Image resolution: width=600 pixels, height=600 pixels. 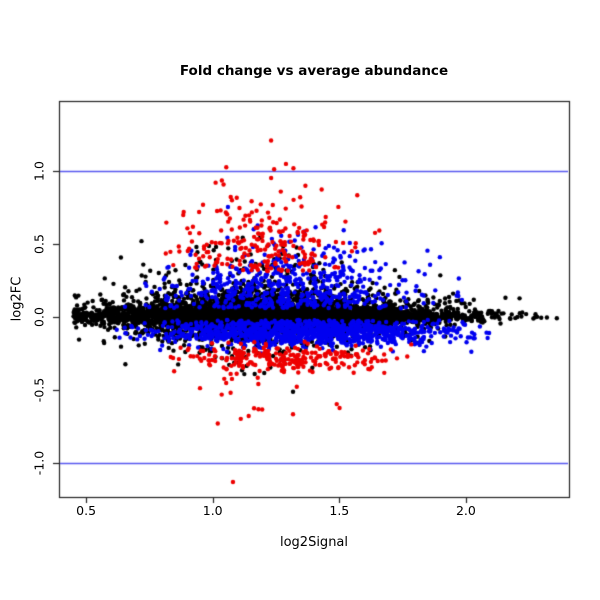 What do you see at coordinates (86, 510) in the screenshot?
I see `x-tick-label: 0.5` at bounding box center [86, 510].